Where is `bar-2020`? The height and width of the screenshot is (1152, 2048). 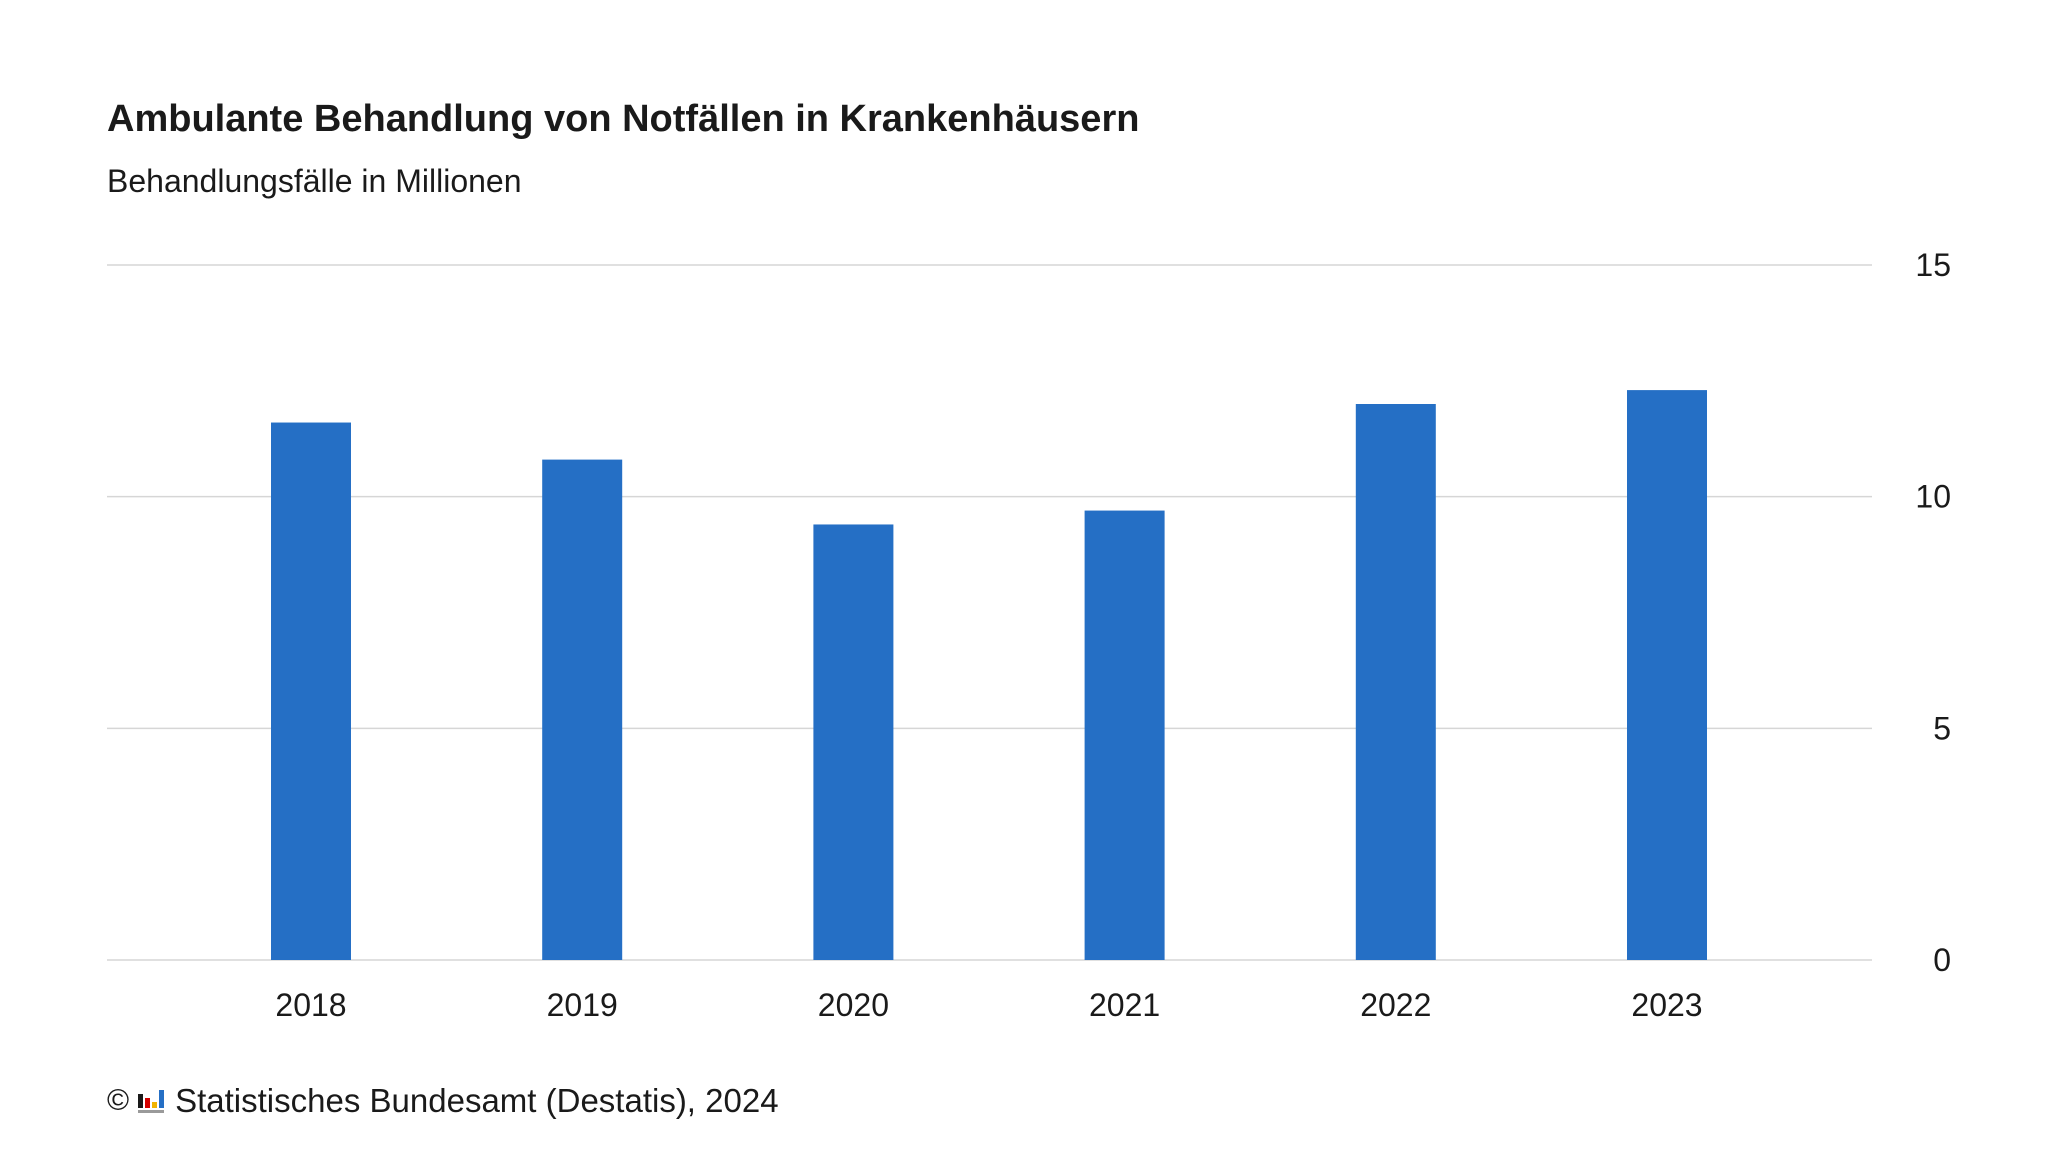
bar-2020 is located at coordinates (853, 742).